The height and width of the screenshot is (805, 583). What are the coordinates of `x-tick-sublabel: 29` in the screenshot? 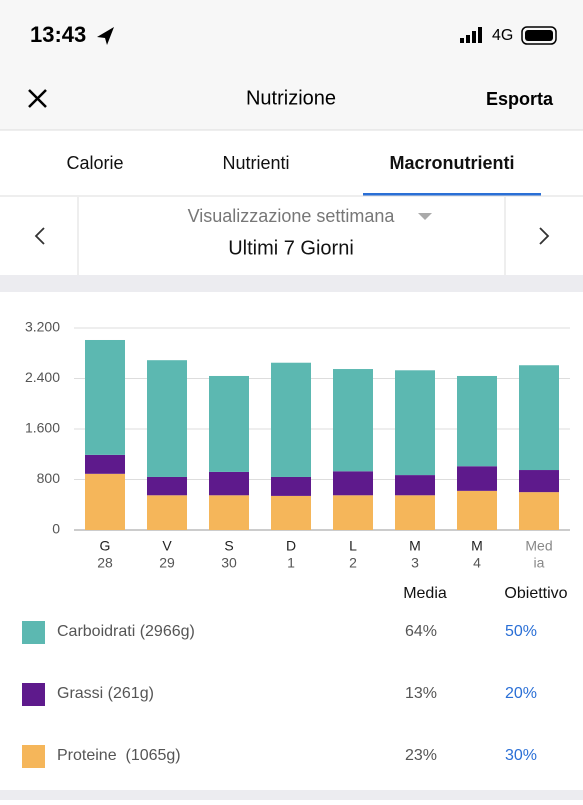 It's located at (167, 563).